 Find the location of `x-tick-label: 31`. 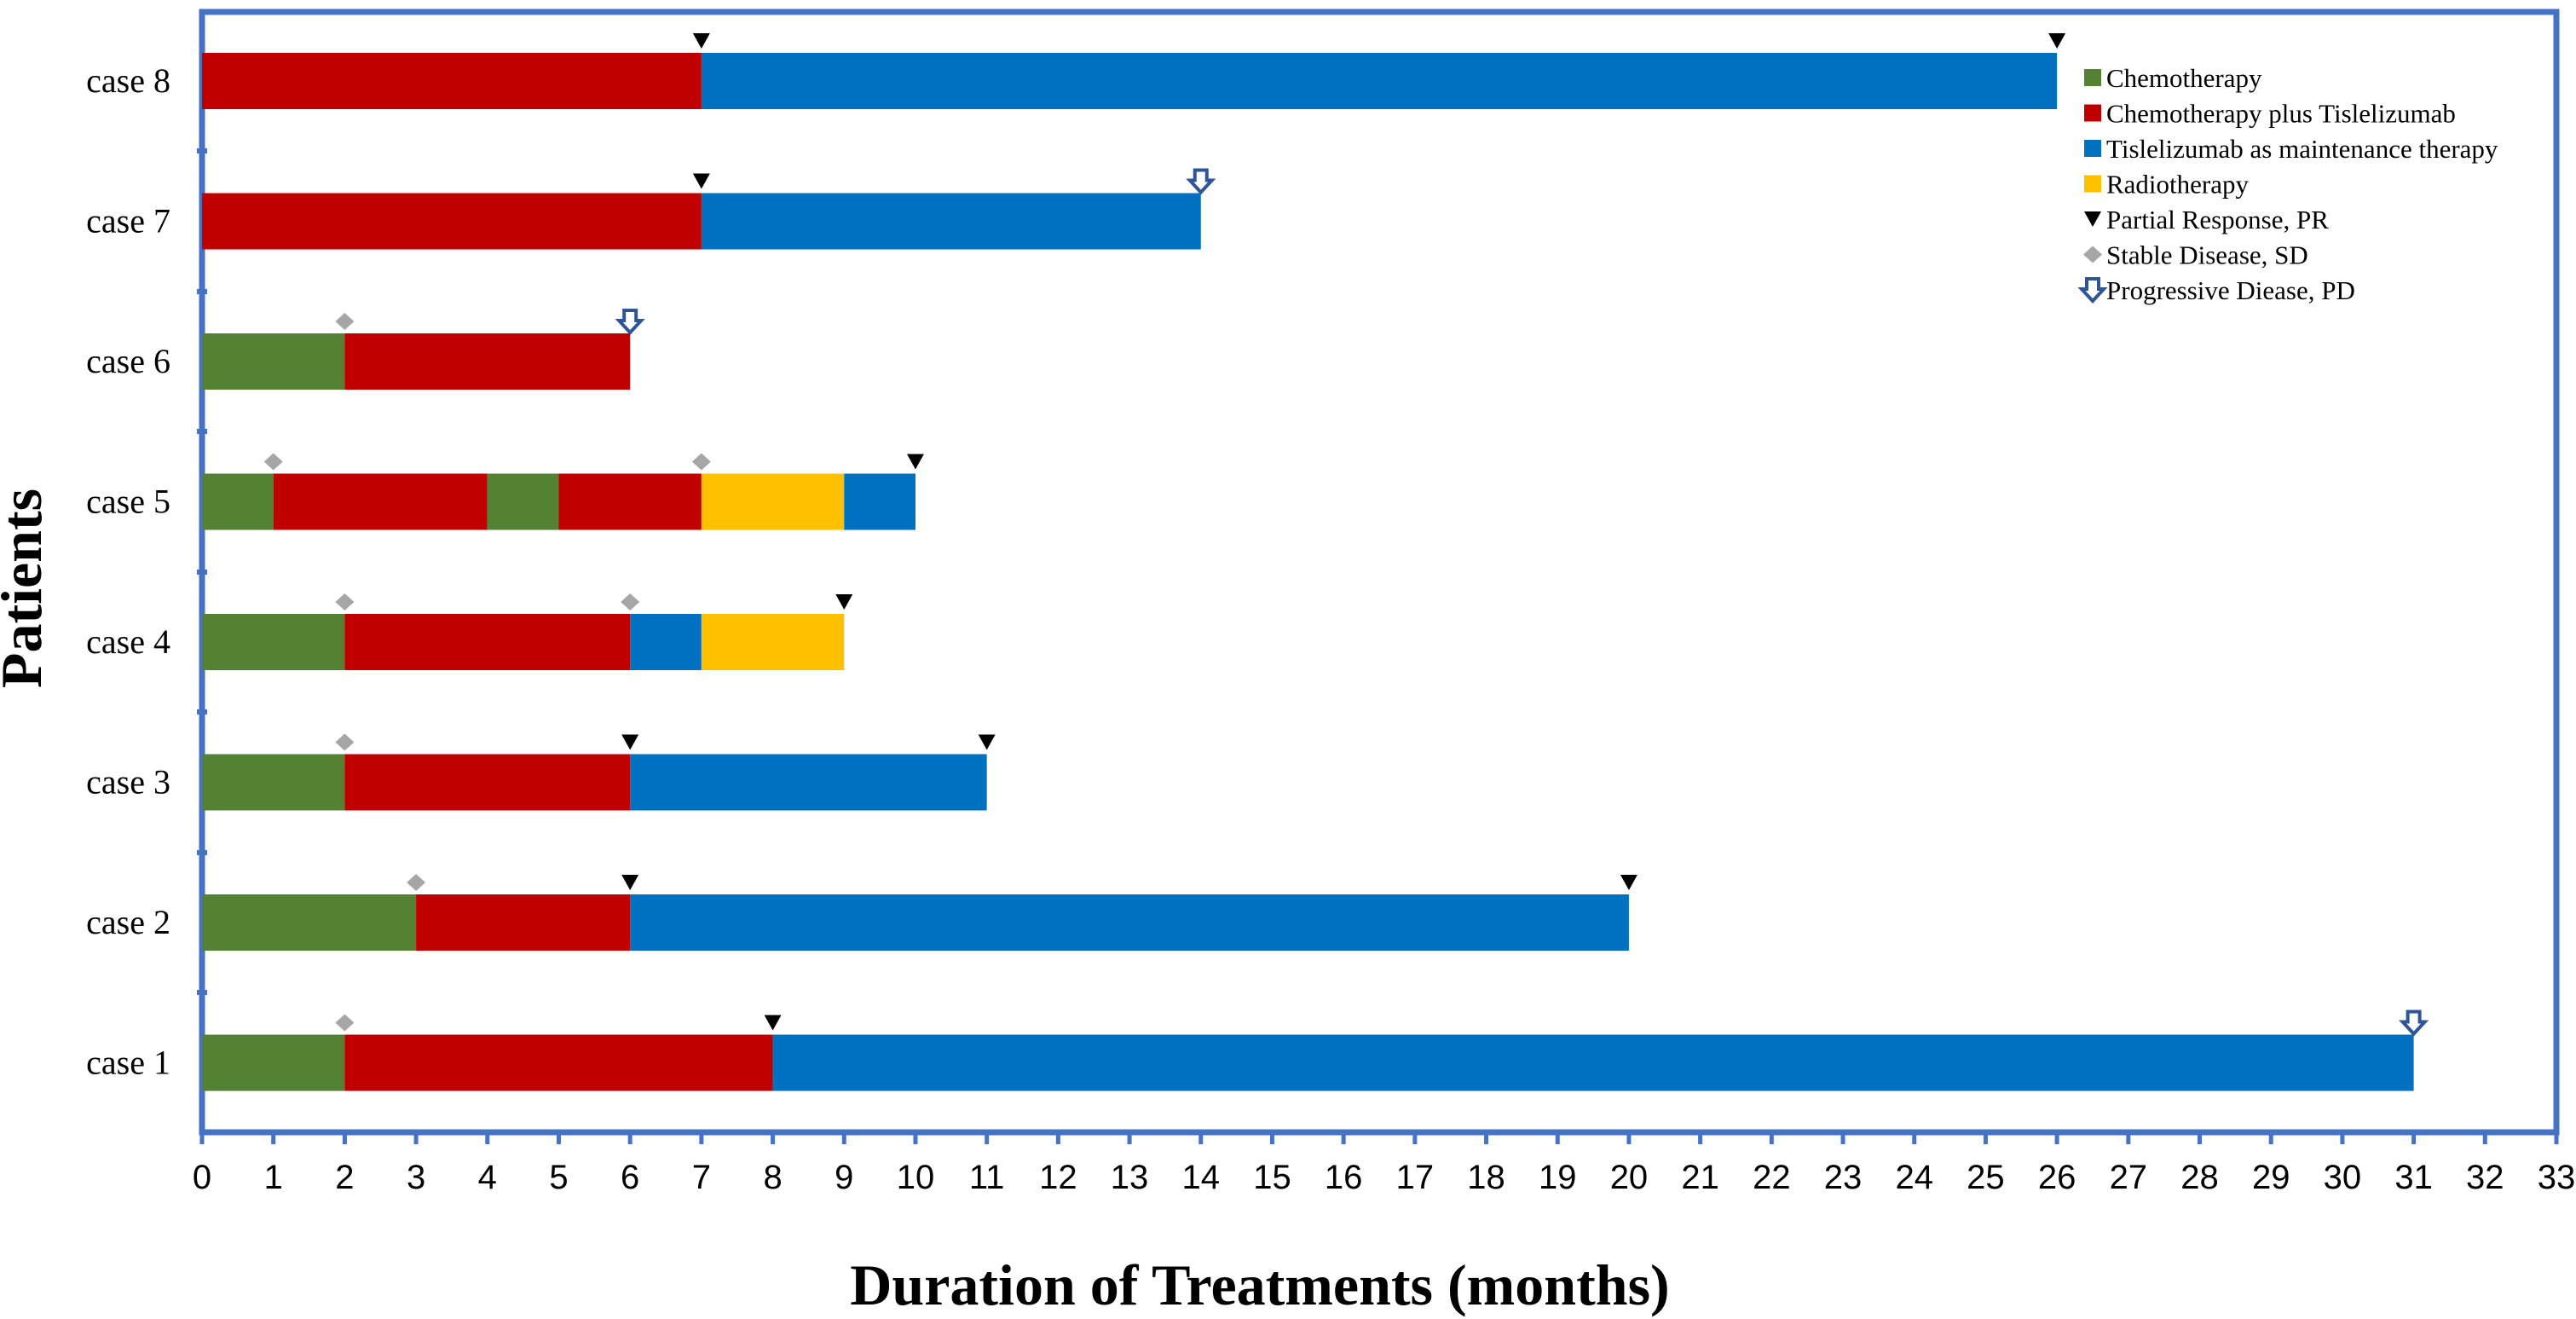

x-tick-label: 31 is located at coordinates (2413, 1177).